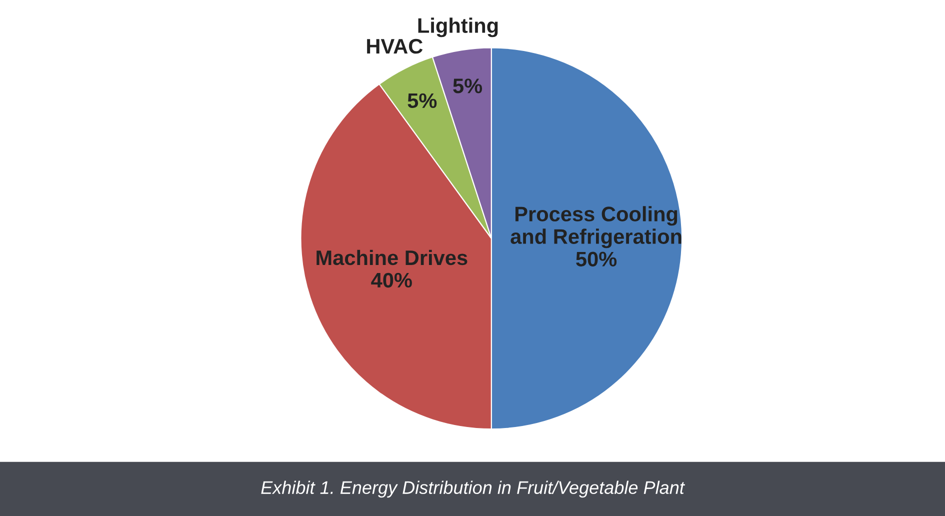 The height and width of the screenshot is (516, 945). I want to click on slice-label: Machine Drives, so click(392, 258).